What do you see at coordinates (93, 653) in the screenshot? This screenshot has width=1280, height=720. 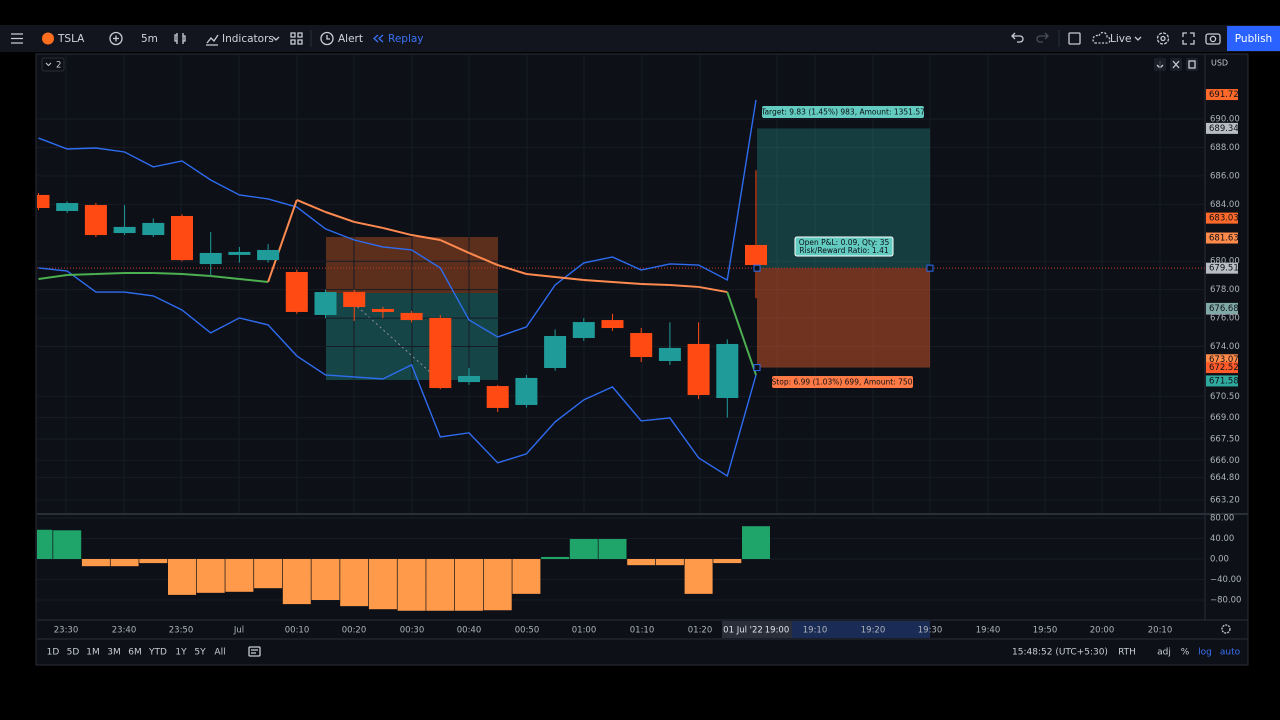 I see `range-button: 1M` at bounding box center [93, 653].